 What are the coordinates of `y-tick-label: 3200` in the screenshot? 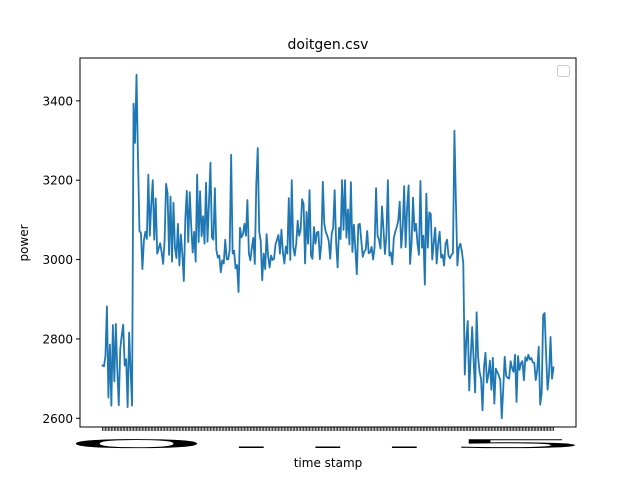 It's located at (57, 181).